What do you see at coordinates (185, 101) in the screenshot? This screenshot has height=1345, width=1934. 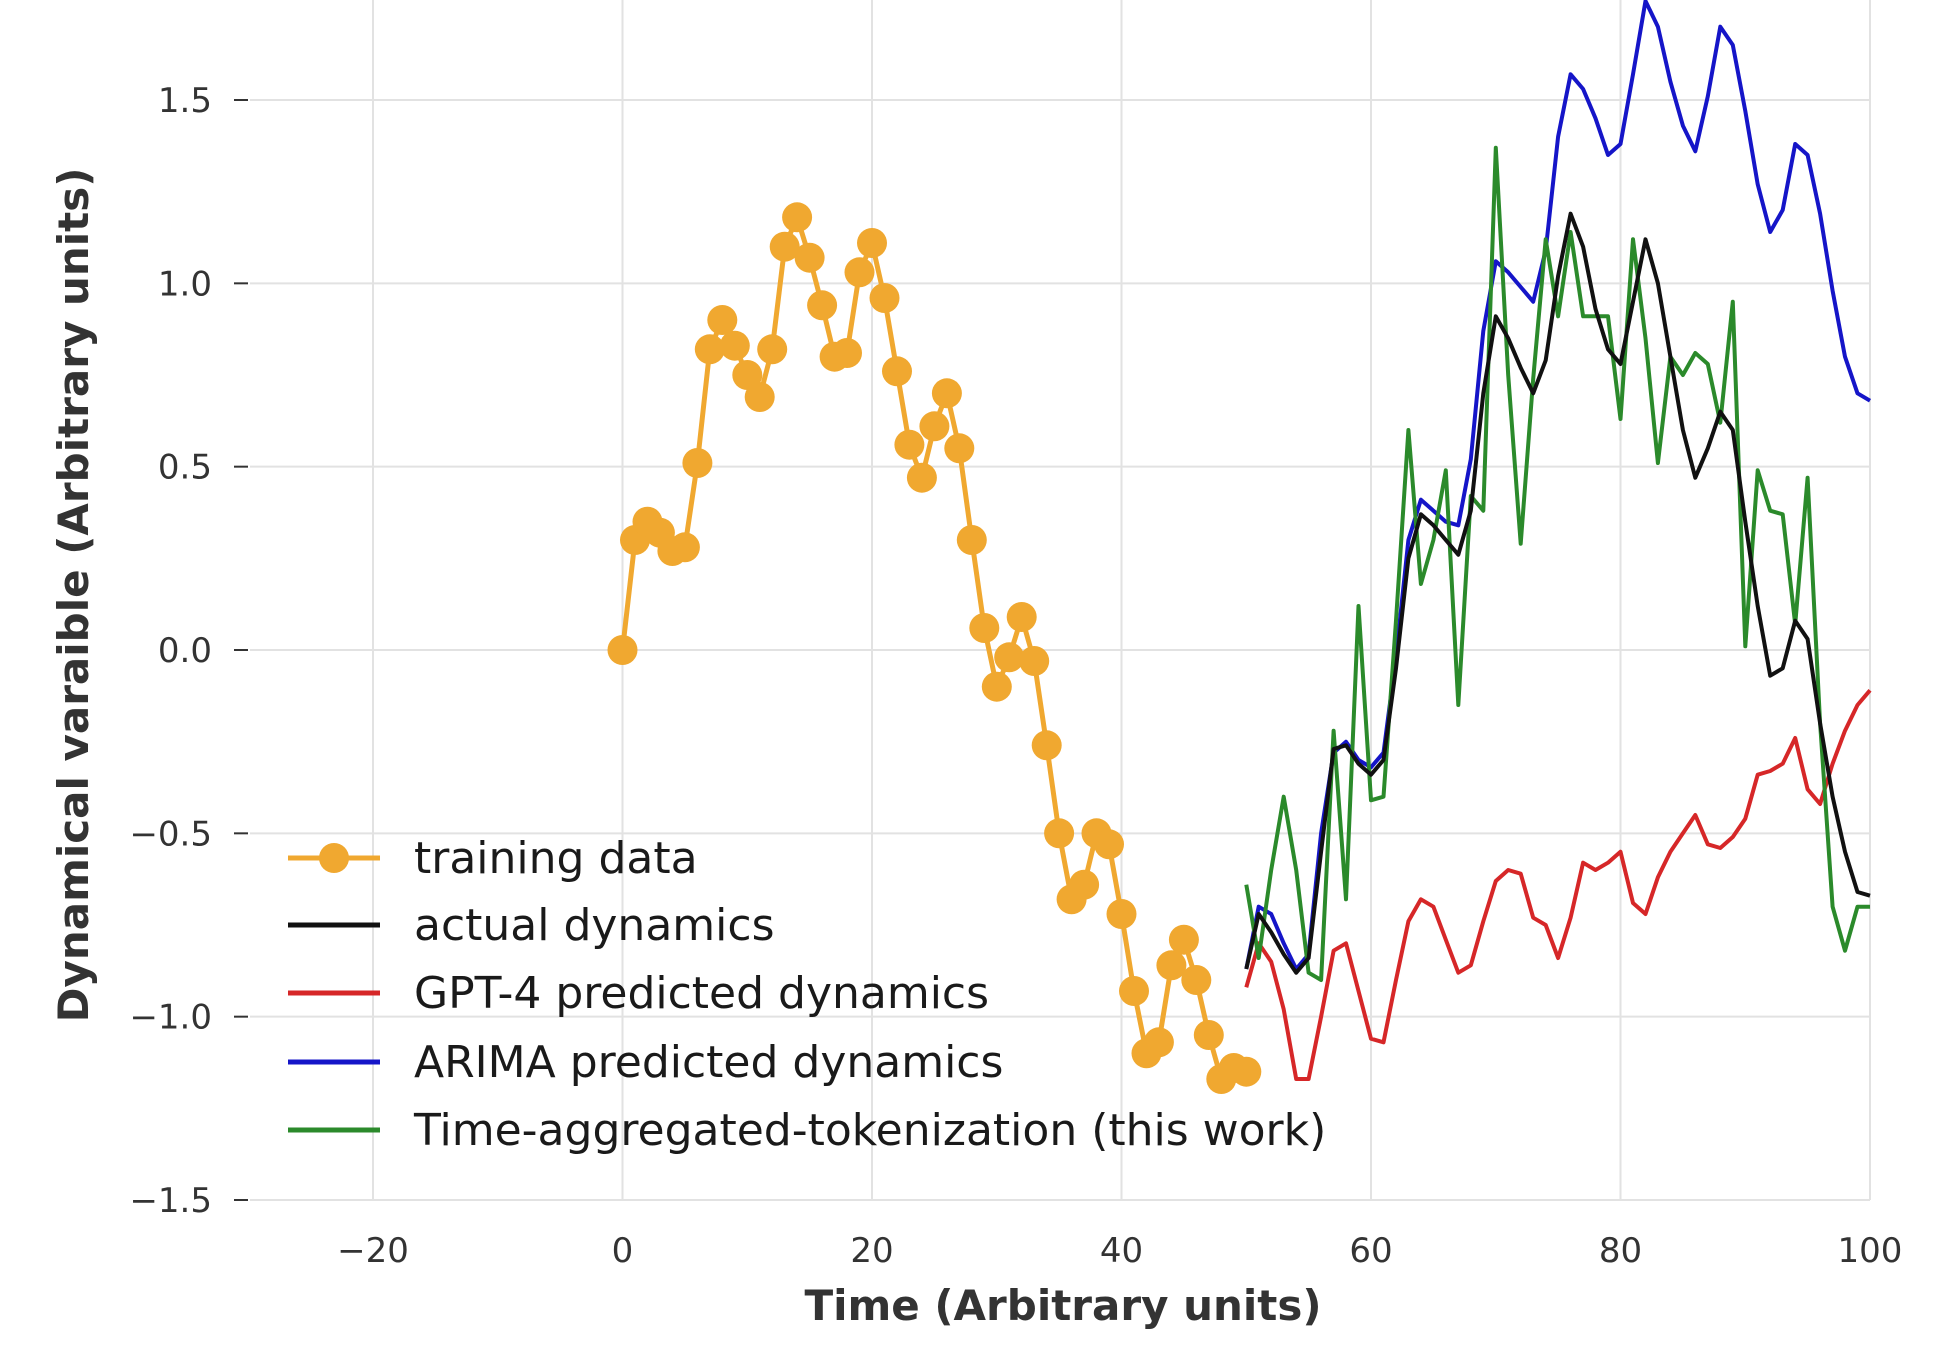 I see `y-tick-label: 1.5` at bounding box center [185, 101].